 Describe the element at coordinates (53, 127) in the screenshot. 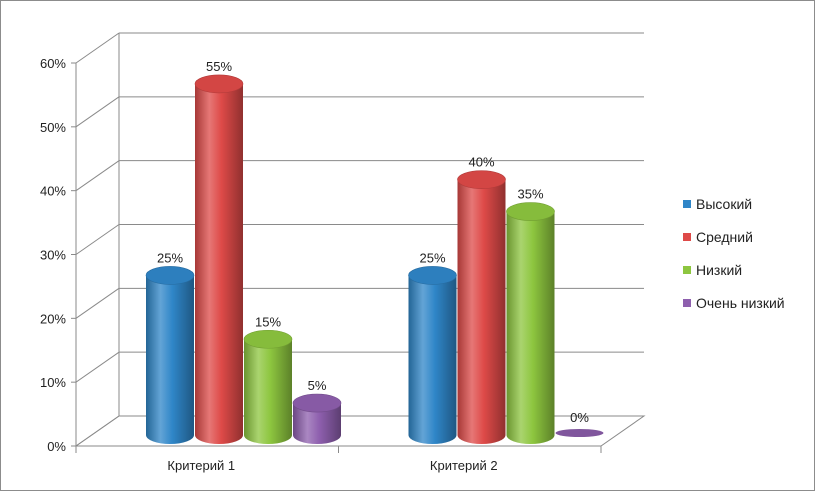

I see `y-tick-label: 50%` at that location.